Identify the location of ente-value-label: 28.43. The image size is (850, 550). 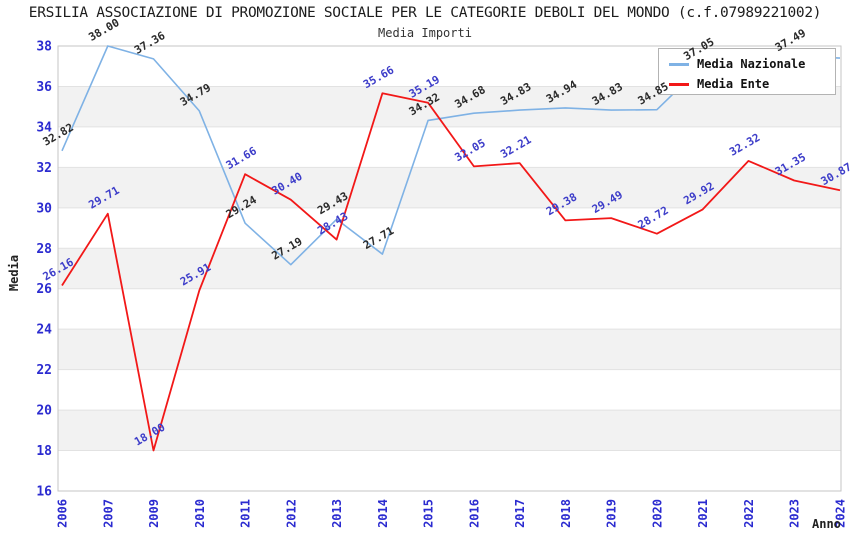
(332, 224).